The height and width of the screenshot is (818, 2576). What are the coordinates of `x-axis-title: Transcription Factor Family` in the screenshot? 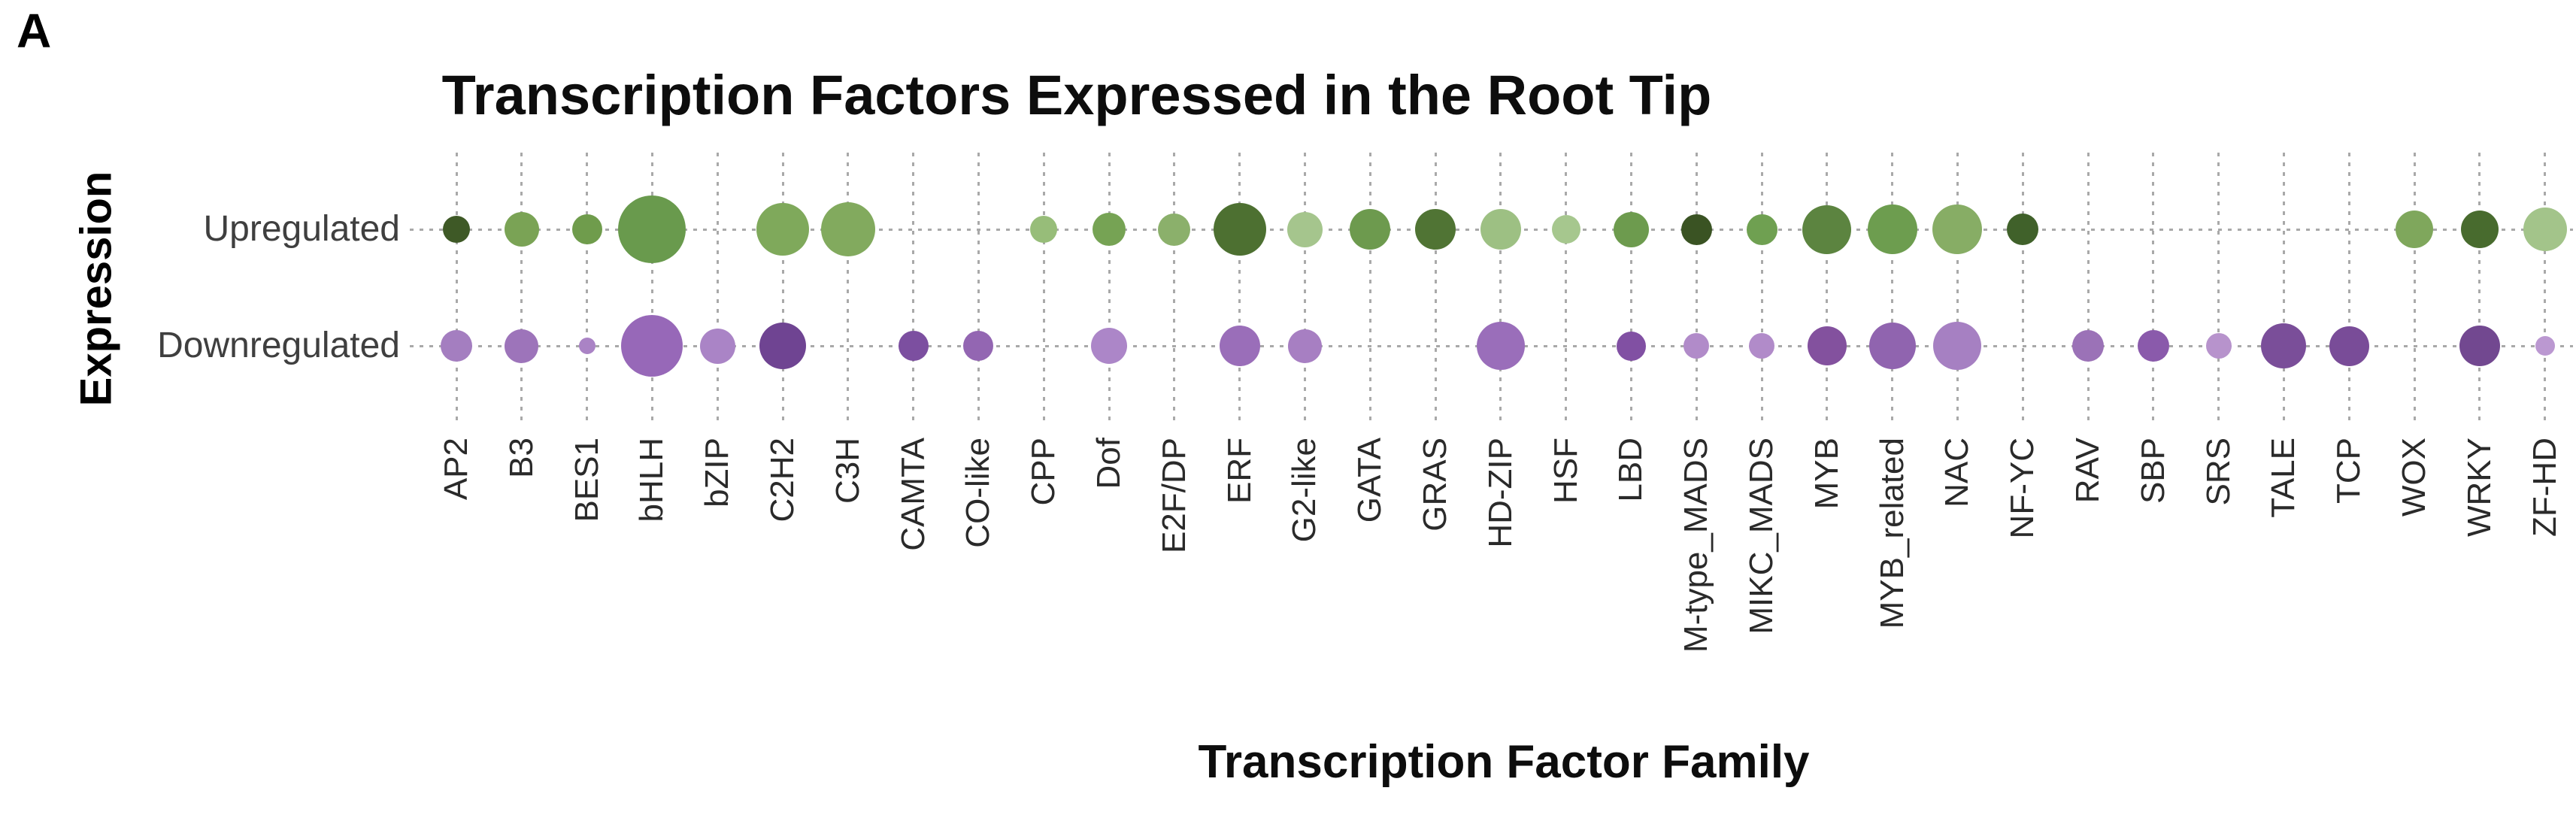 It's located at (1504, 762).